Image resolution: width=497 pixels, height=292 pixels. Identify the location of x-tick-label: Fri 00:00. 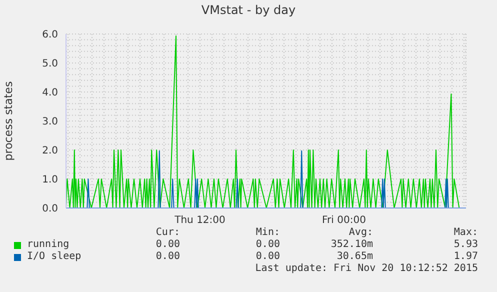
(344, 220).